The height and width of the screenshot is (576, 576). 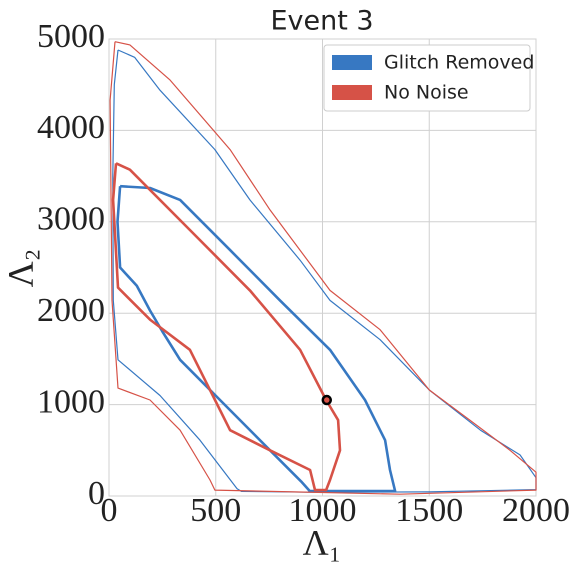 I want to click on y-tick-label: 4000, so click(x=71, y=127).